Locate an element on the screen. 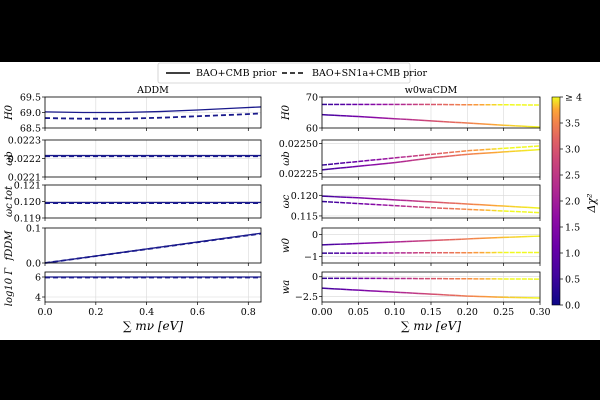 This screenshot has height=400, width=600. y-axis-label: wa is located at coordinates (286, 287).